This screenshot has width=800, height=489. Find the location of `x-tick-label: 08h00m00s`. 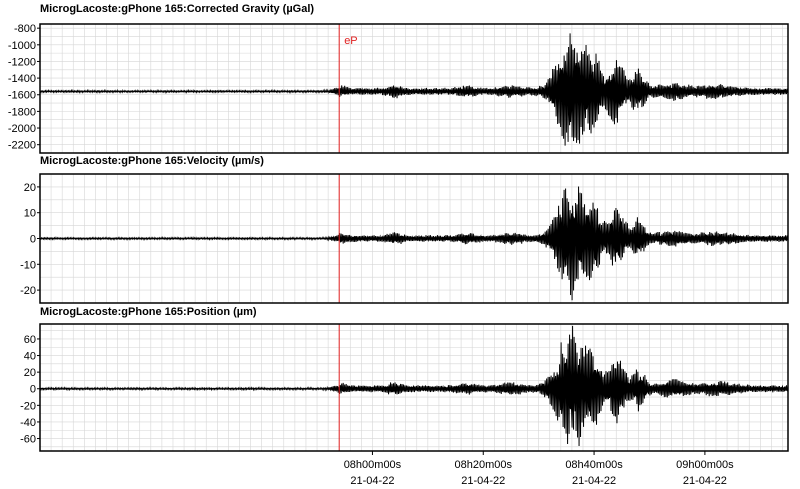

x-tick-label: 08h00m00s is located at coordinates (373, 465).